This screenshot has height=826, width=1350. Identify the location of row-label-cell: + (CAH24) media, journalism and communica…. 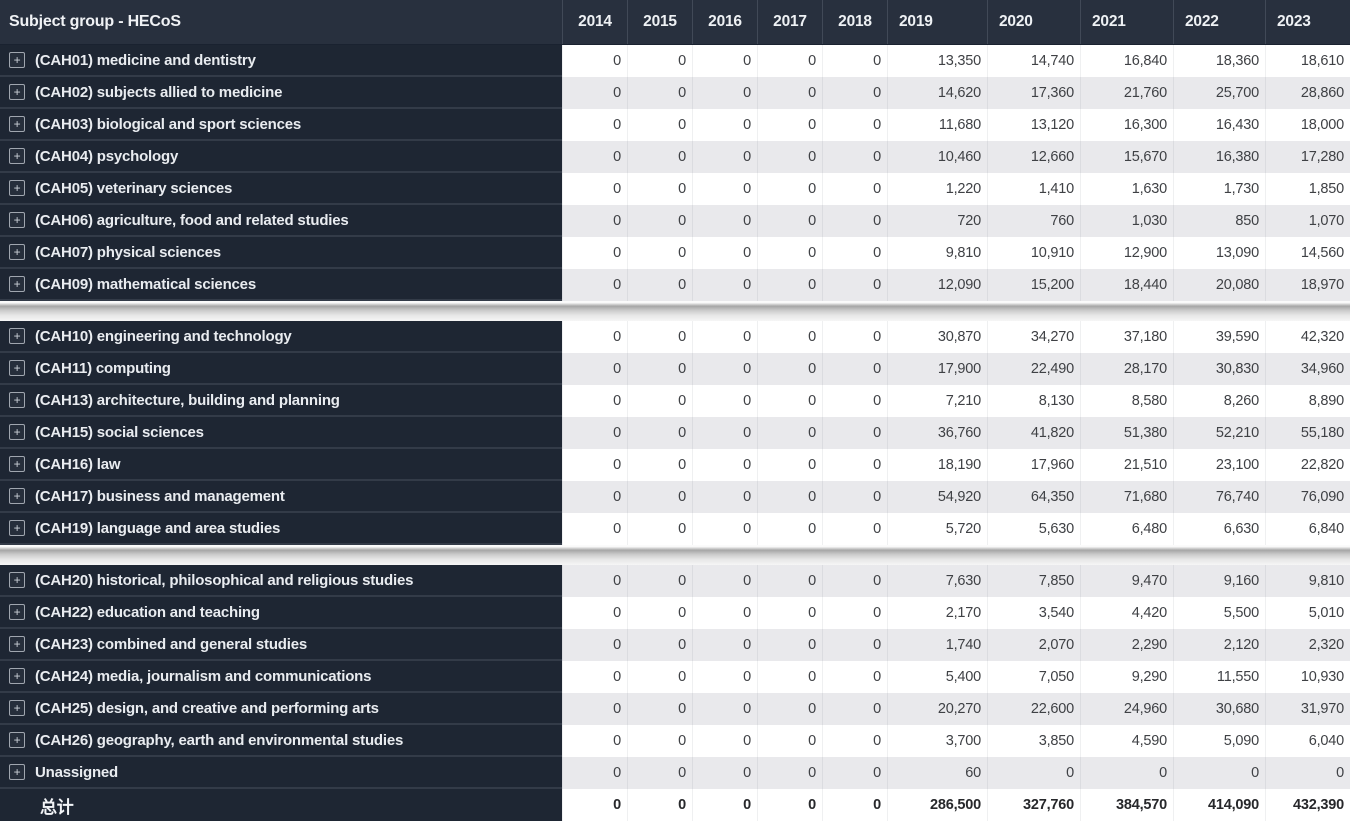
(281, 677).